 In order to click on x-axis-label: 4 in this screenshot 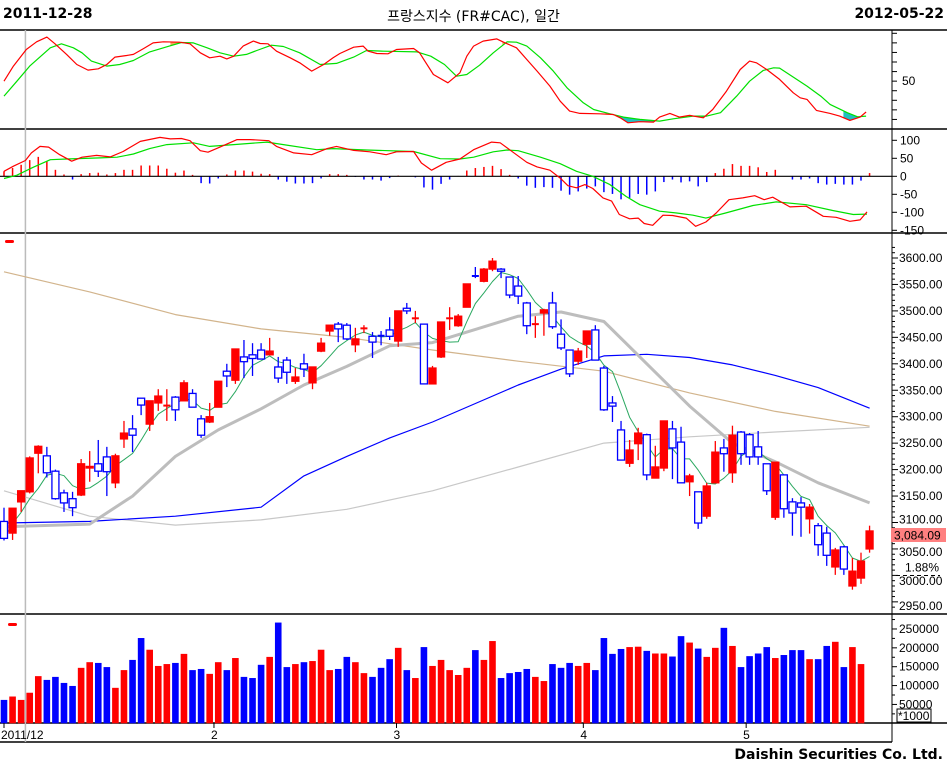, I will do `click(583, 735)`.